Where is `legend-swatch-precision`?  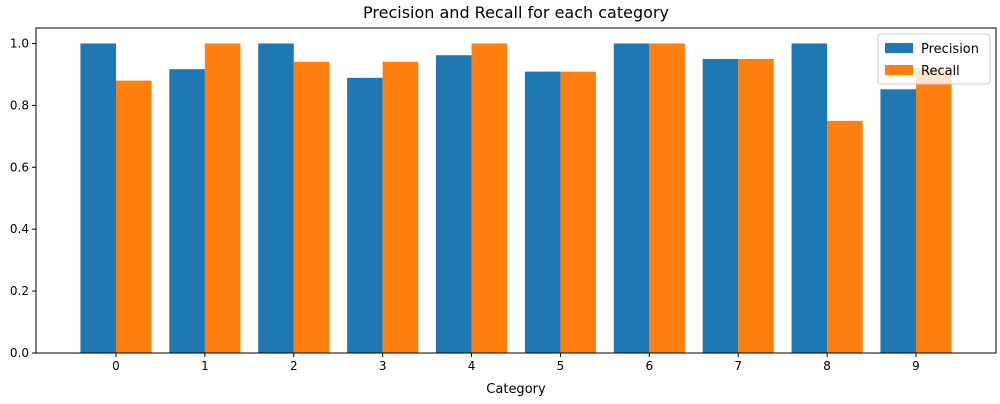 legend-swatch-precision is located at coordinates (899, 48).